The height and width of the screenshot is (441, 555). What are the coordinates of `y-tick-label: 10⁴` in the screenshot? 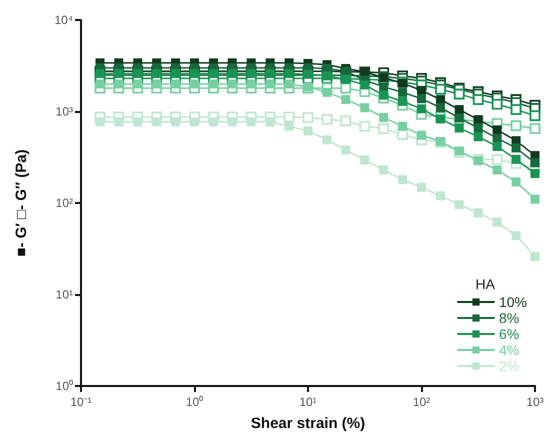 It's located at (63, 20).